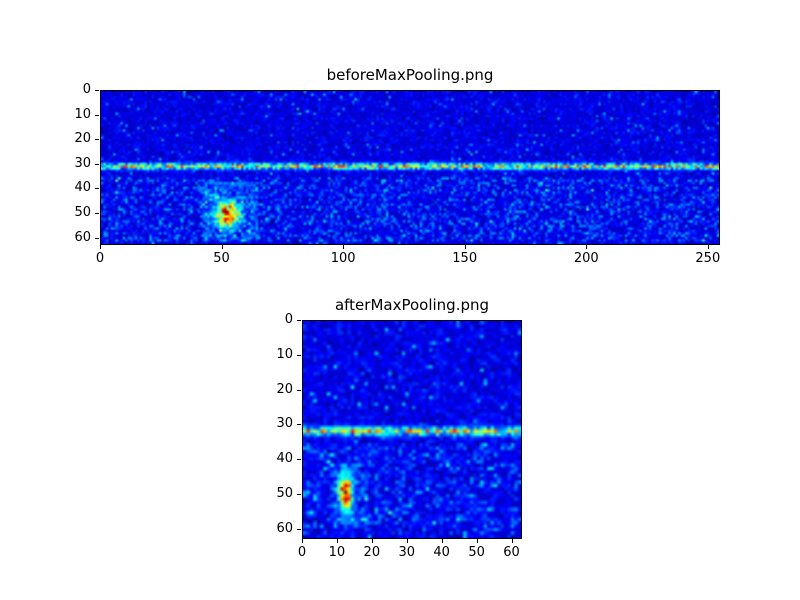  I want to click on heatmap-after-maxpooling, so click(412, 429).